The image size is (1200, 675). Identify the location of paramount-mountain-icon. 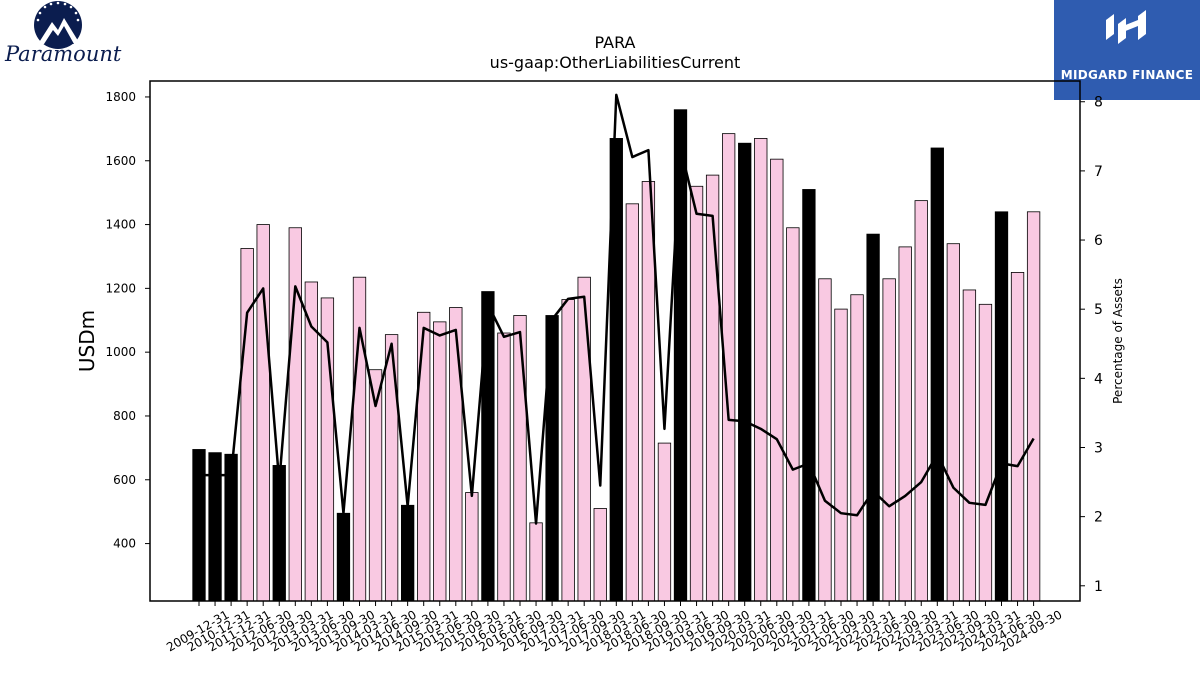
(58, 25).